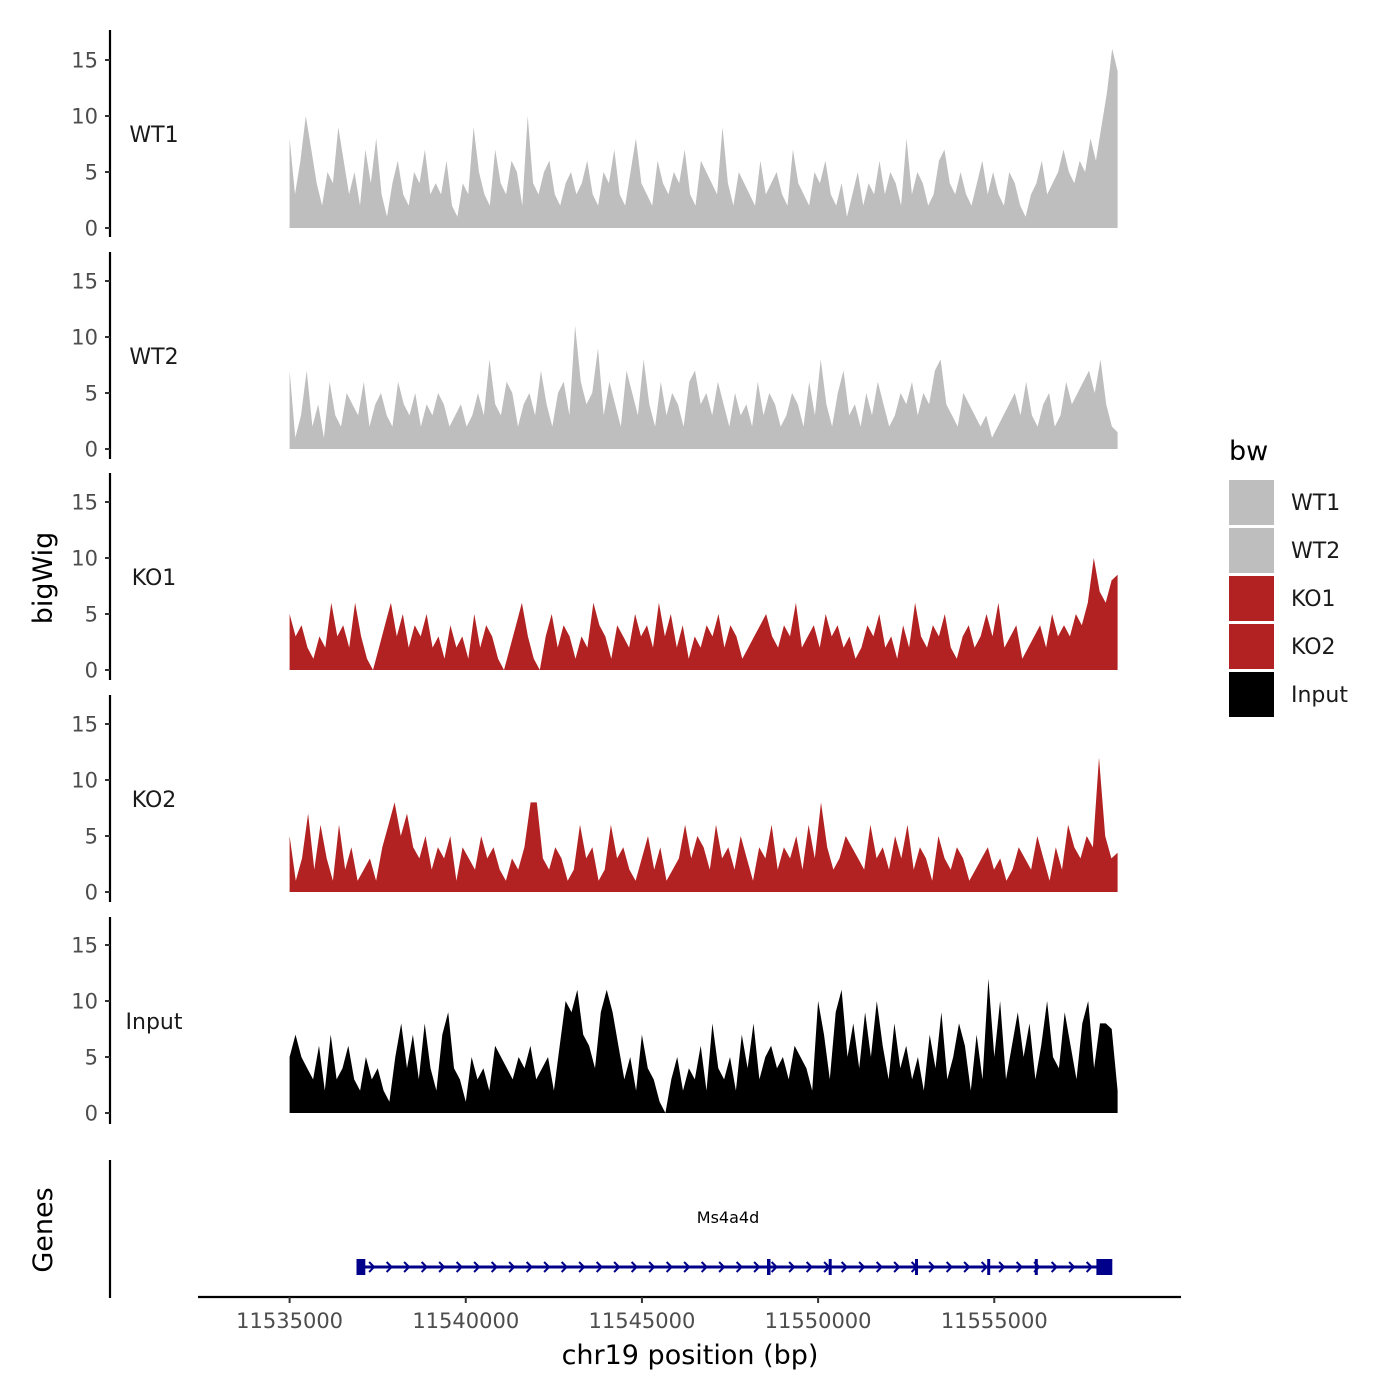  I want to click on x-tick-label: 11535000, so click(289, 1321).